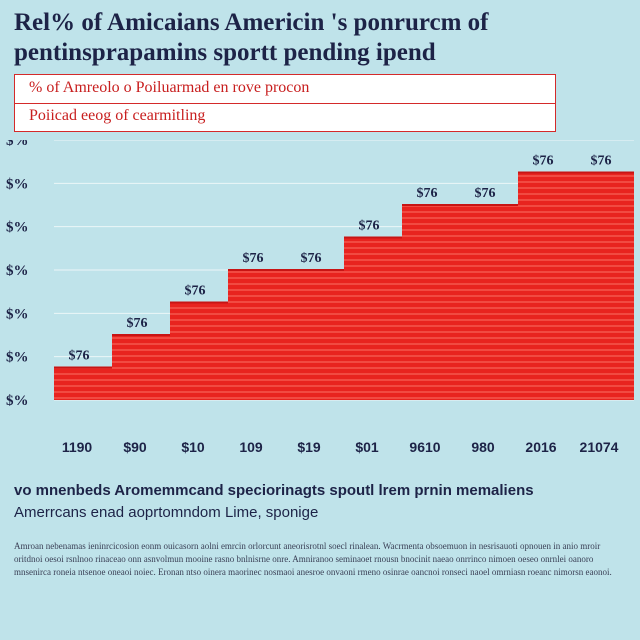  What do you see at coordinates (599, 447) in the screenshot?
I see `x-tick-label: 21074` at bounding box center [599, 447].